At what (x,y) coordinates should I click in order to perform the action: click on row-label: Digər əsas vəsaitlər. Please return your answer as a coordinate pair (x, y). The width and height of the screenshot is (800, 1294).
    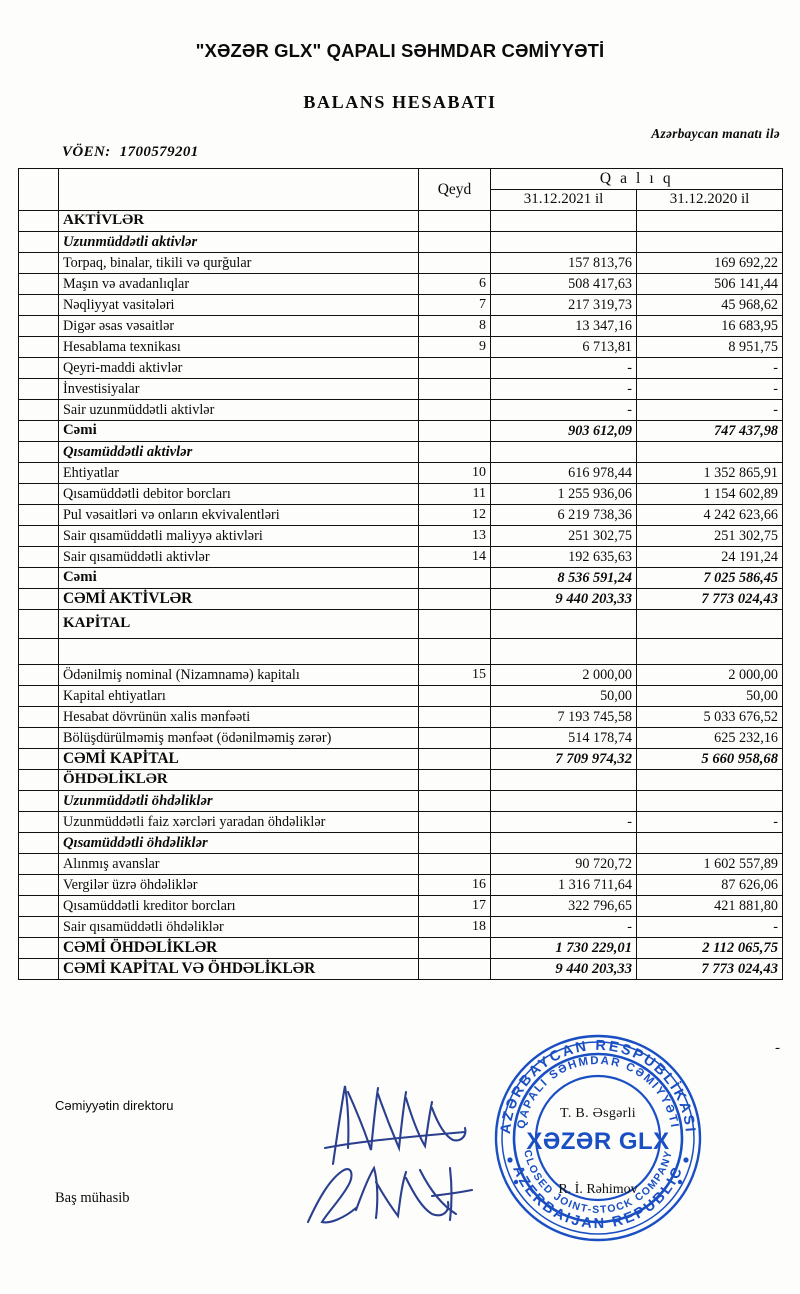
    Looking at the image, I should click on (238, 326).